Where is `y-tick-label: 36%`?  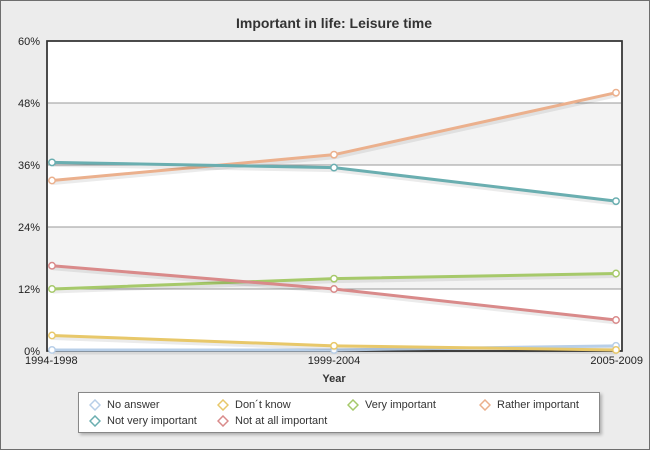
y-tick-label: 36% is located at coordinates (29, 166).